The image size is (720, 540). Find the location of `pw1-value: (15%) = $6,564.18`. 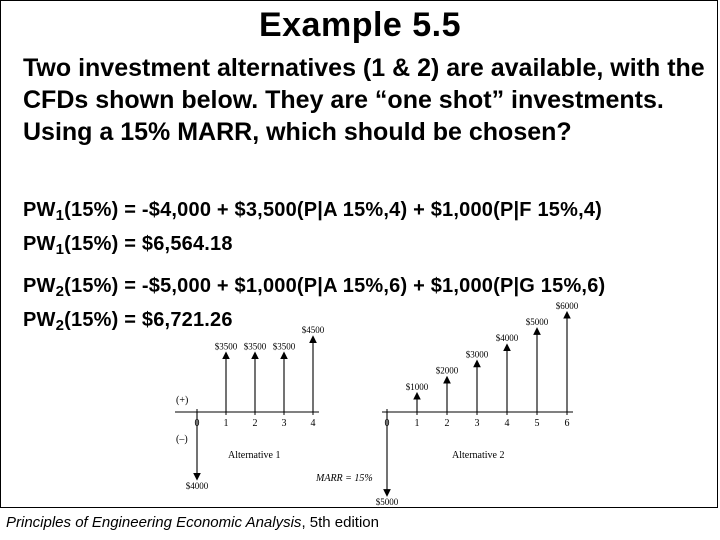

pw1-value: (15%) = $6,564.18 is located at coordinates (148, 244).